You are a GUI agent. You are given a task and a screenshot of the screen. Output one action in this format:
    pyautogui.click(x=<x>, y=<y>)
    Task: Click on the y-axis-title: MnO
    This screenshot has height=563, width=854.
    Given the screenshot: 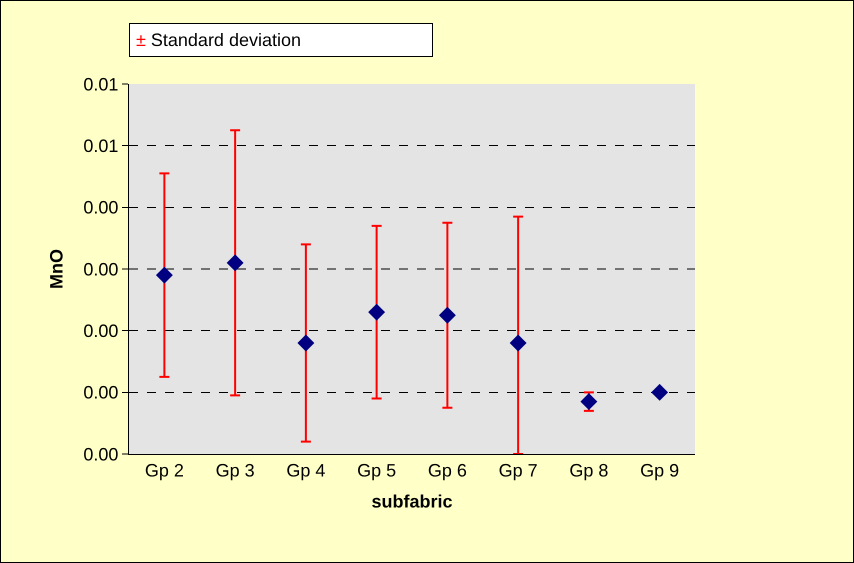 What is the action you would take?
    pyautogui.click(x=56, y=269)
    